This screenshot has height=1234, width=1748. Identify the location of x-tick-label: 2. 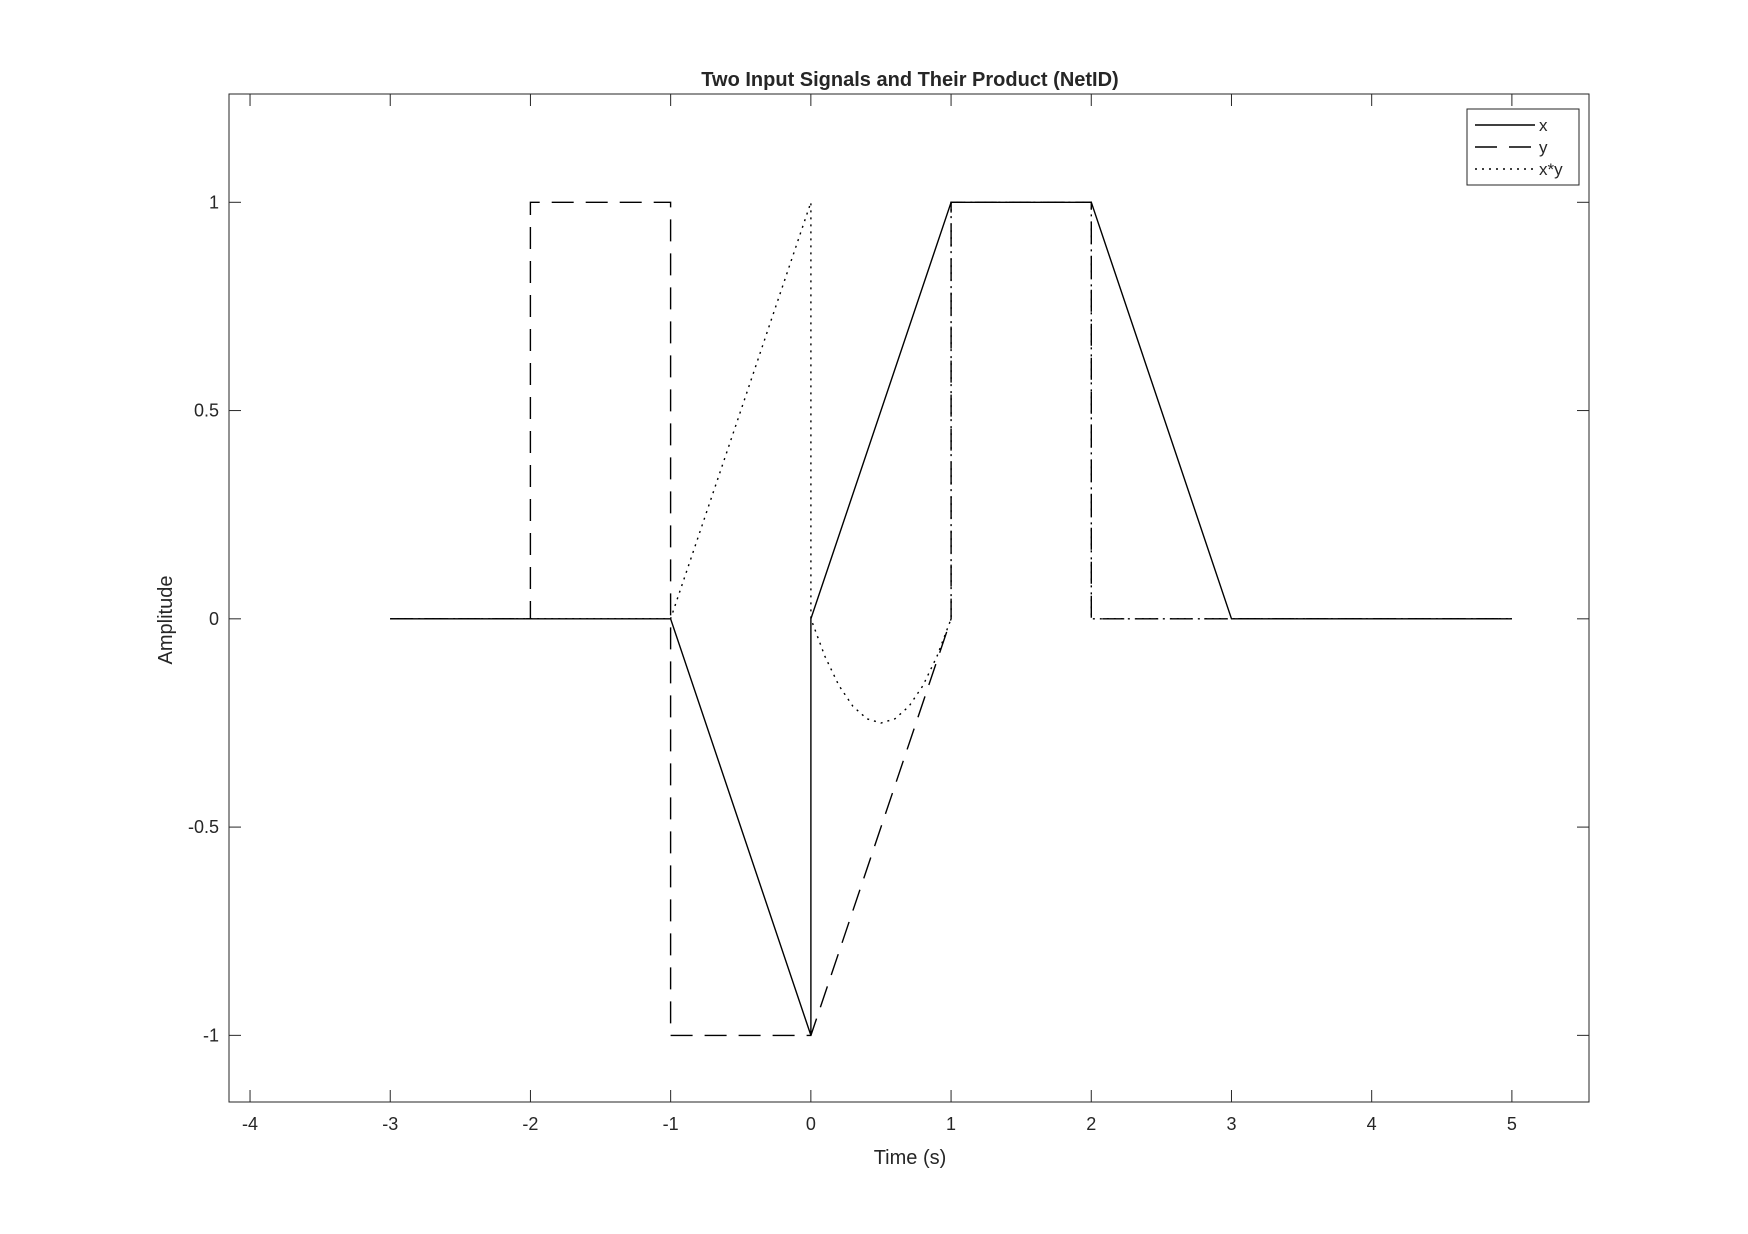
(1091, 1124).